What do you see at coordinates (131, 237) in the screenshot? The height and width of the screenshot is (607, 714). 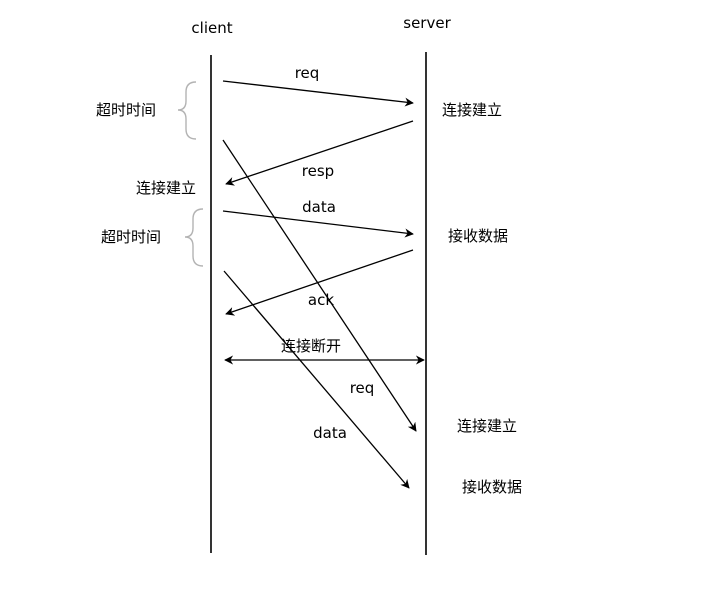 I see `timeout-label-2: 超时时间` at bounding box center [131, 237].